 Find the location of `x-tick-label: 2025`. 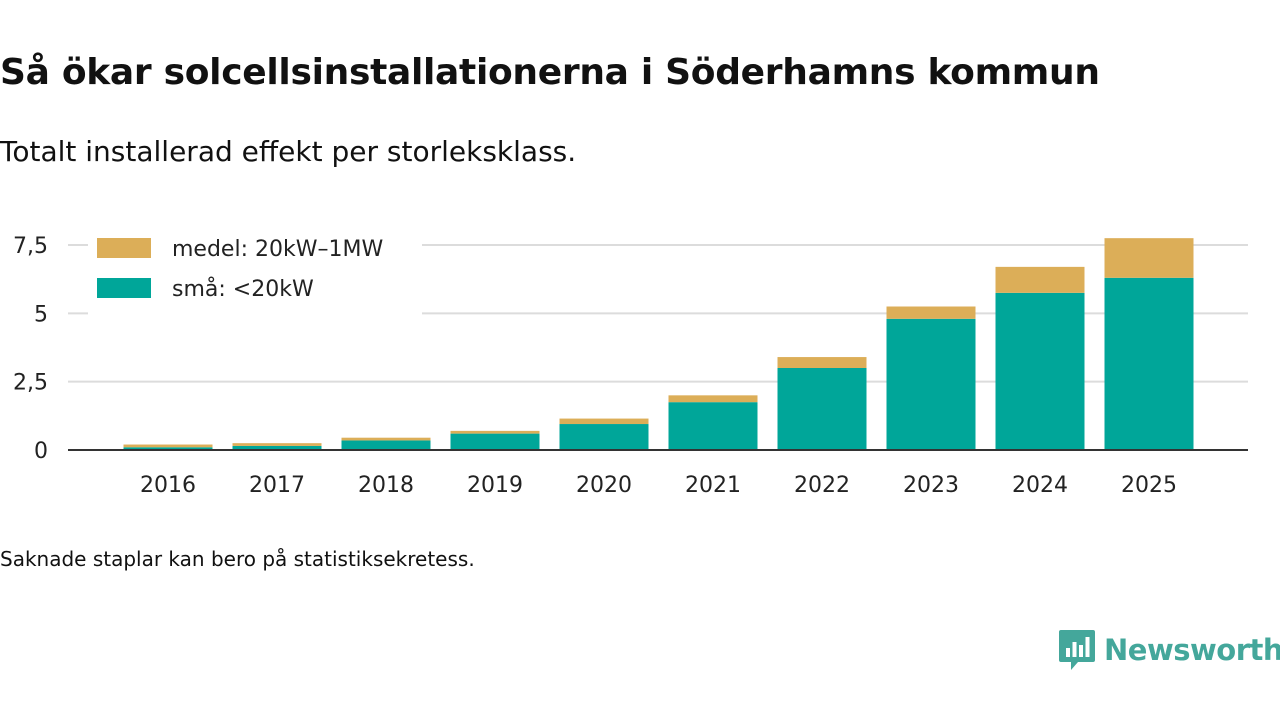

x-tick-label: 2025 is located at coordinates (1149, 485).